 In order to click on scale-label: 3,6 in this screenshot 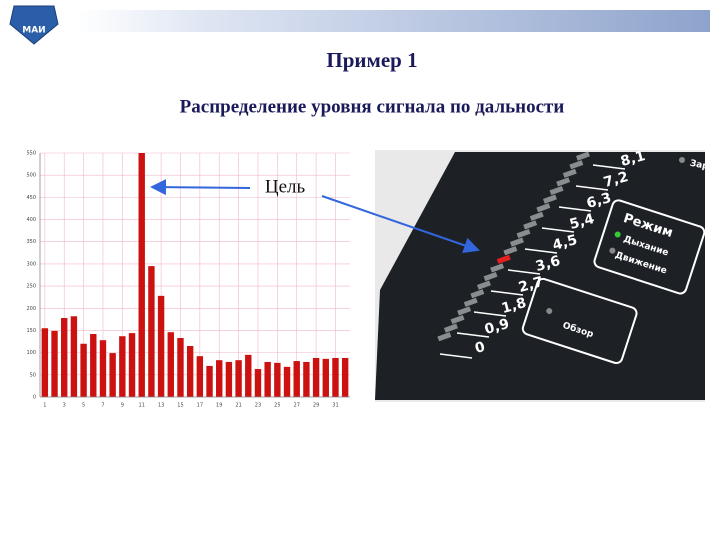, I will do `click(548, 264)`.